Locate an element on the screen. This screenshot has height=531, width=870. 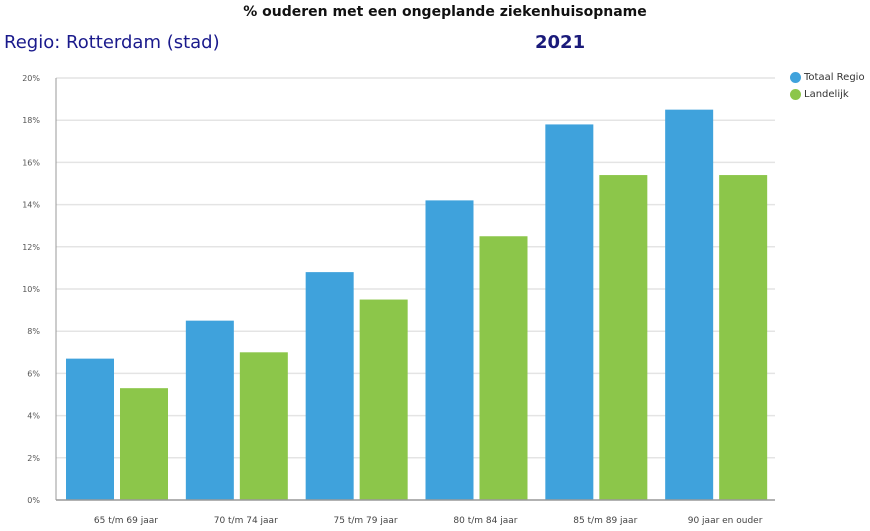
legend-item-totaal-regio: Totaal Regio is located at coordinates (827, 77).